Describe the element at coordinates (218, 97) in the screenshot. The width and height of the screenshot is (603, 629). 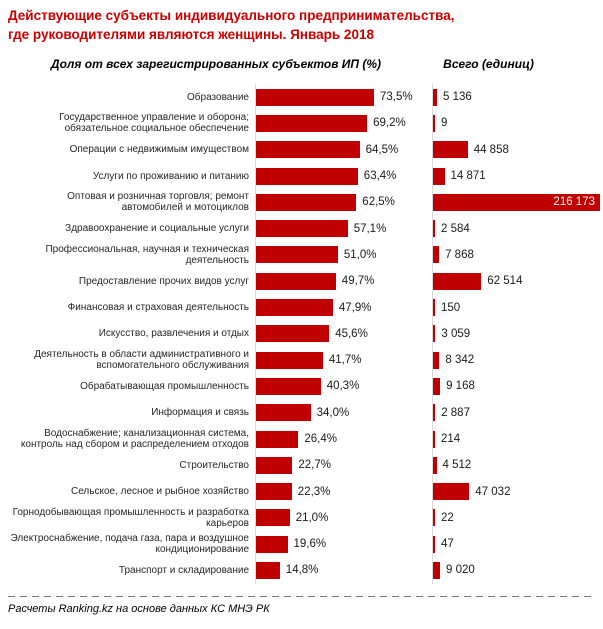
I see `category-label: Образование` at that location.